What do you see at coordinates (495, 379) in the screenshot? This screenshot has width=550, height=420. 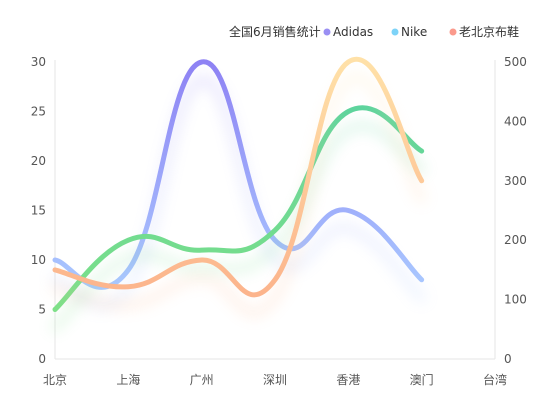 I see `x-tick-label: 台湾` at bounding box center [495, 379].